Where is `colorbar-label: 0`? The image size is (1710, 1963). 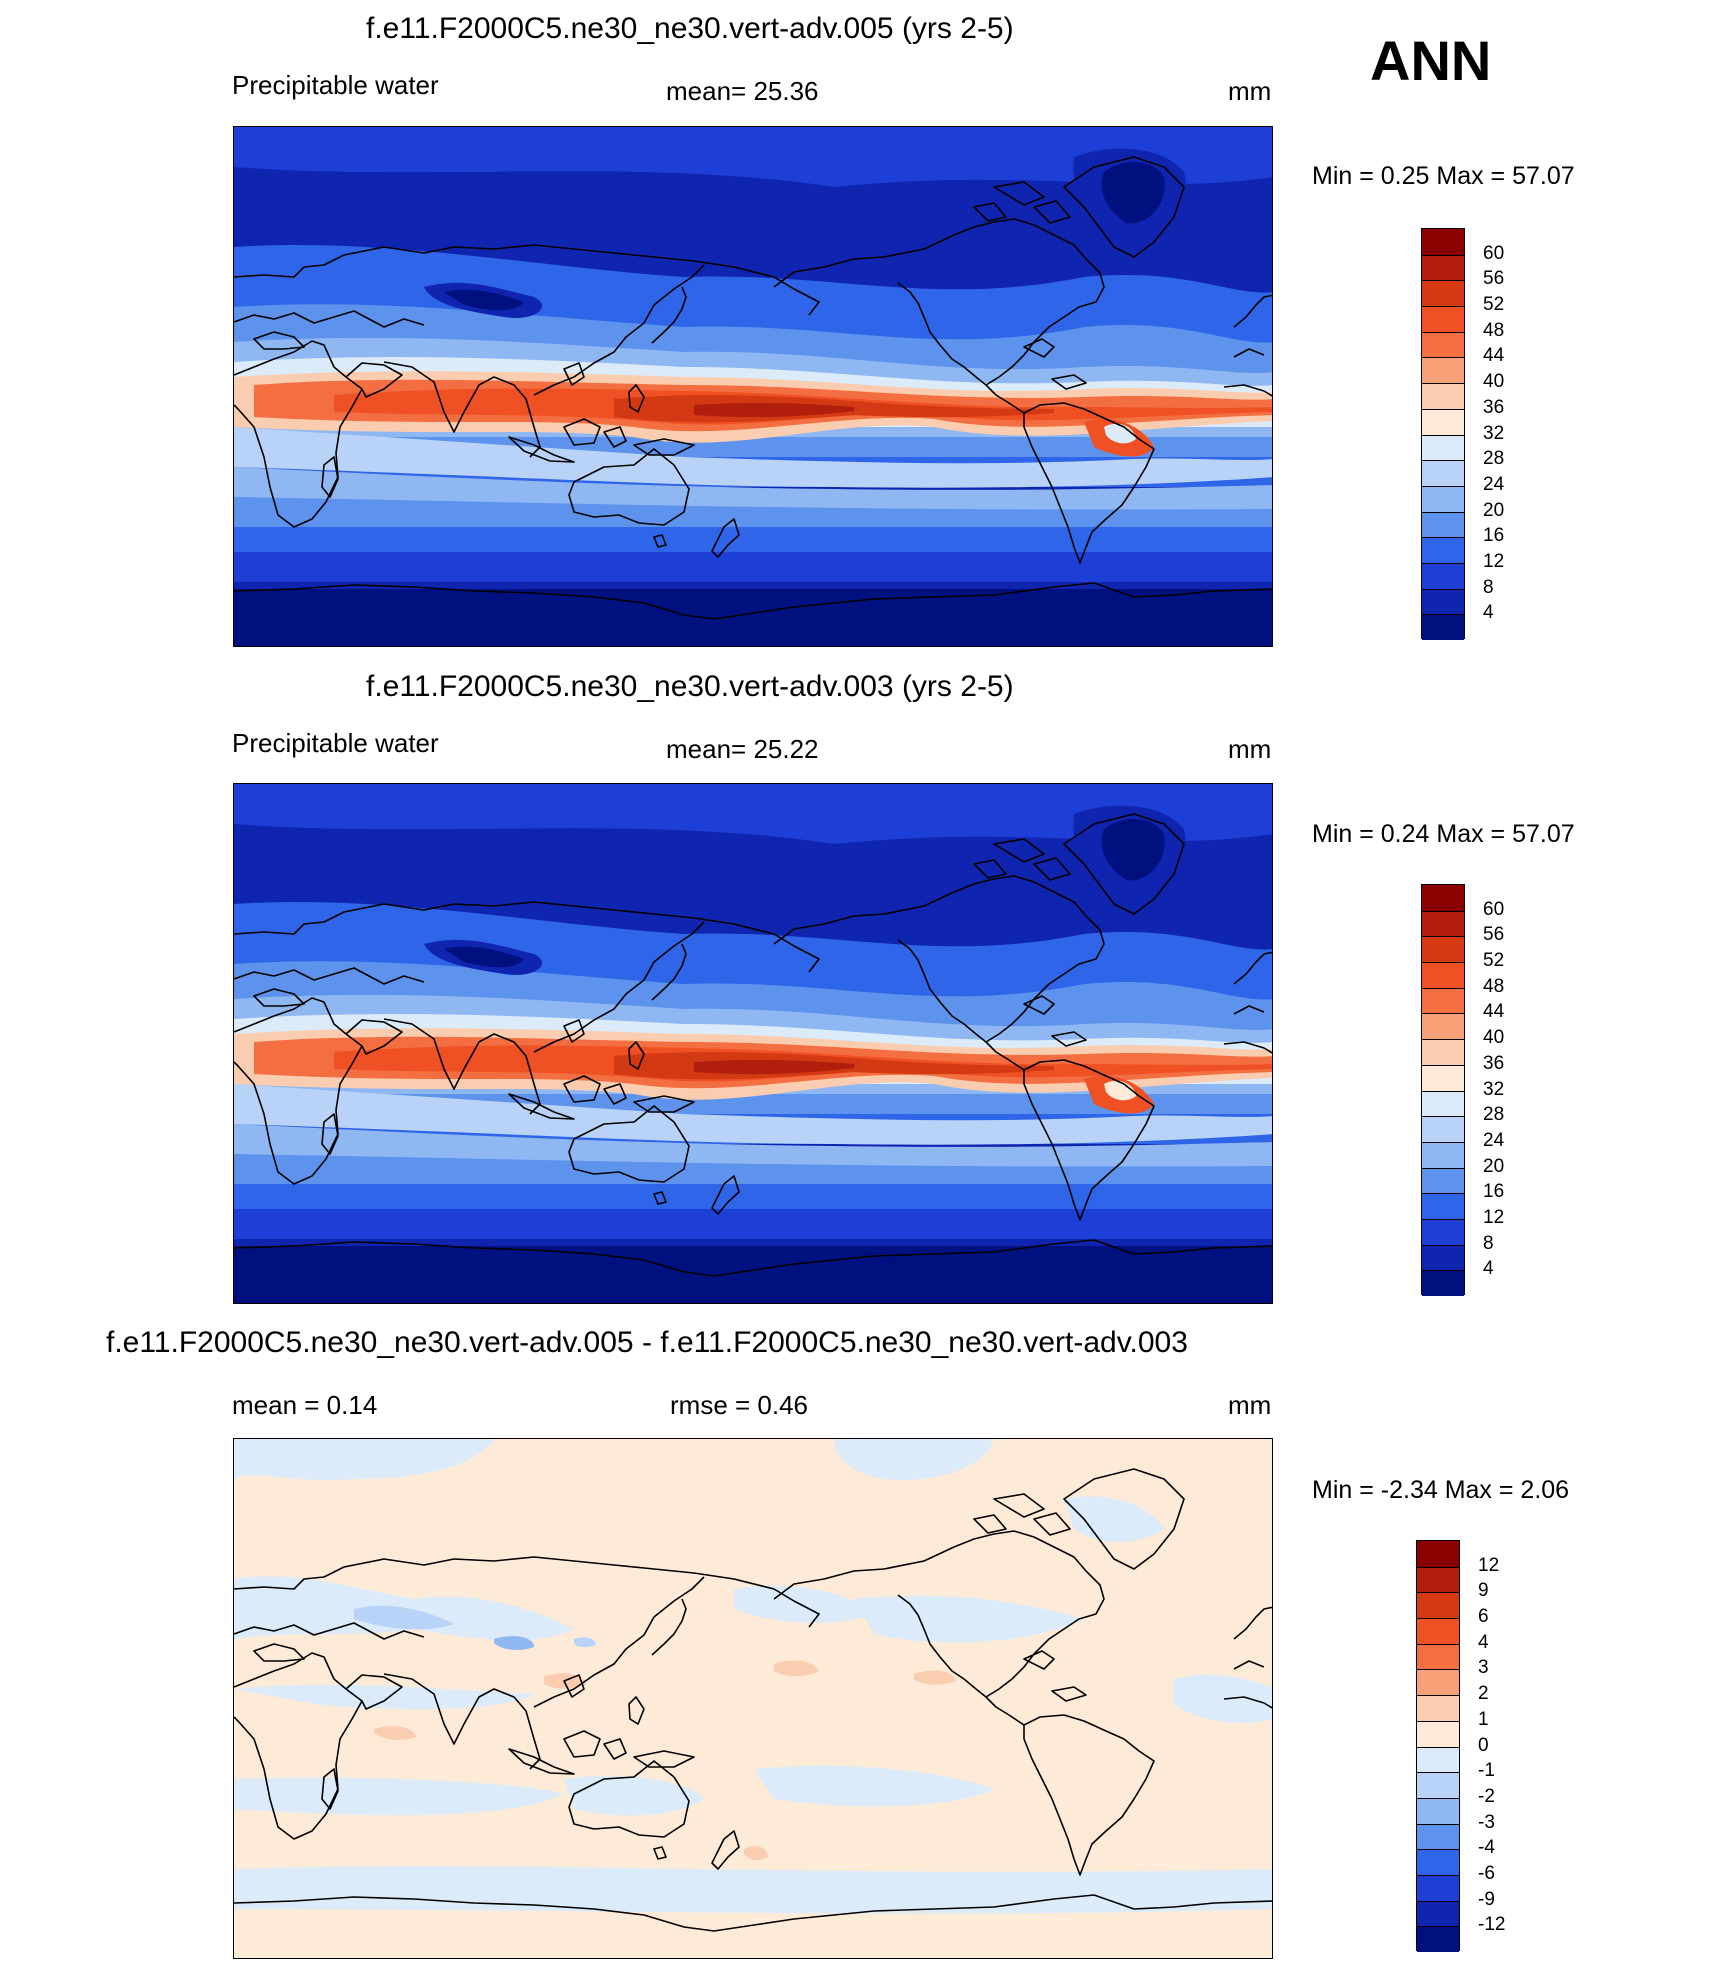
colorbar-label: 0 is located at coordinates (1483, 1745).